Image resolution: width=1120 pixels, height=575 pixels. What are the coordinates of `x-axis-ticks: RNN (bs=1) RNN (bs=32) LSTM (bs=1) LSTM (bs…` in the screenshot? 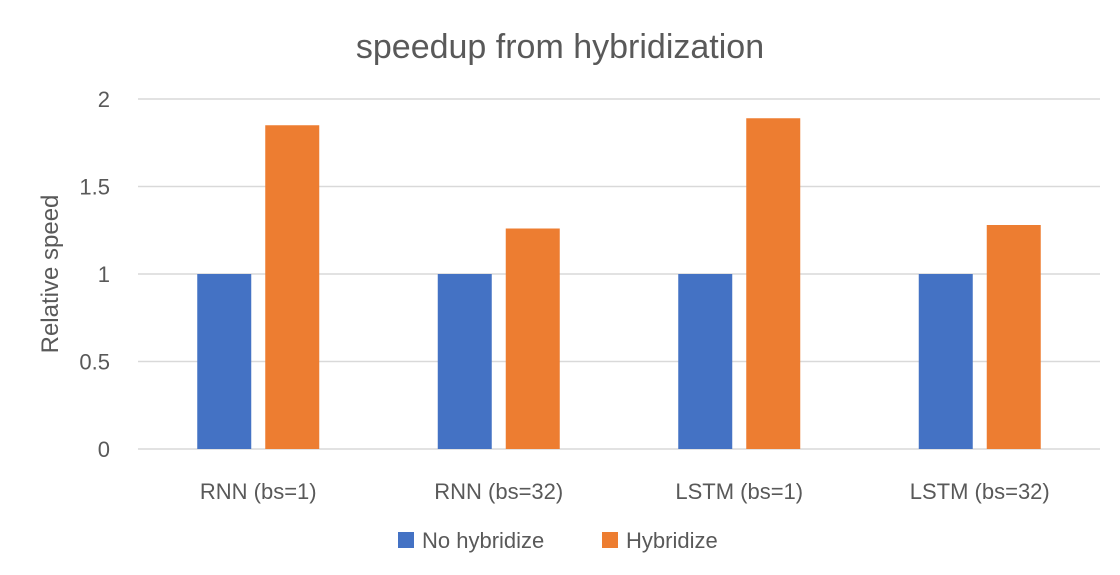 It's located at (625, 491).